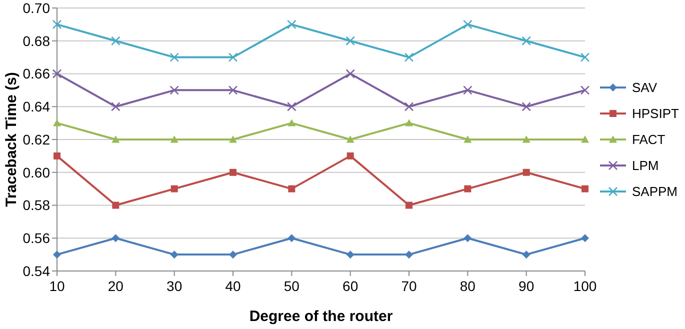 The width and height of the screenshot is (685, 329). What do you see at coordinates (116, 286) in the screenshot?
I see `x-tick-label: 20` at bounding box center [116, 286].